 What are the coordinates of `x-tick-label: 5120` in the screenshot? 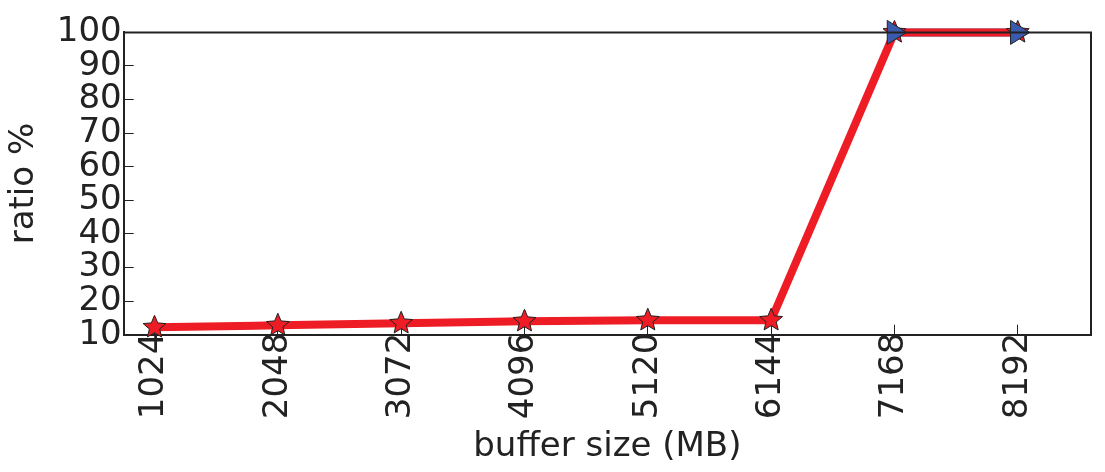 It's located at (644, 376).